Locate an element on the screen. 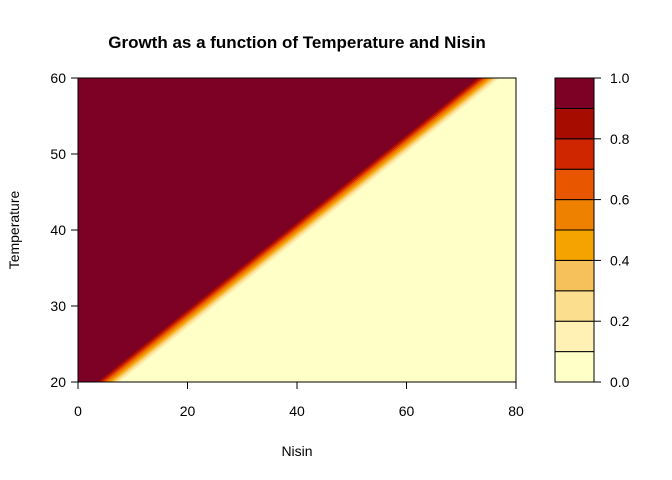 The width and height of the screenshot is (672, 480). legend-tick-label: 0.8 is located at coordinates (620, 139).